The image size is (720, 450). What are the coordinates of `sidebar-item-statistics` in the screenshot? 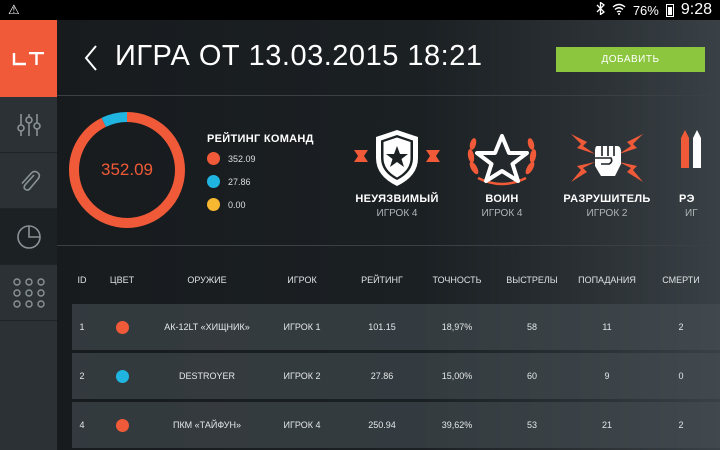 It's located at (28, 237).